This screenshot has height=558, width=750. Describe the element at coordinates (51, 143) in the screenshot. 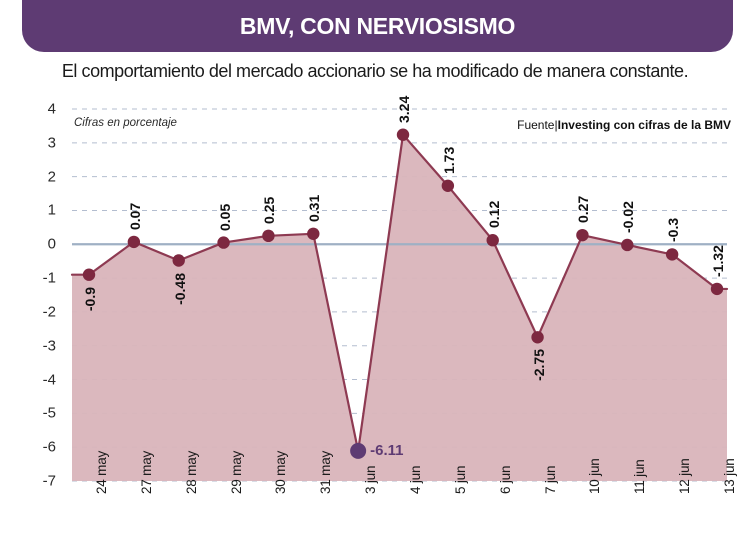

I see `y-axis-tick-label: 3` at that location.